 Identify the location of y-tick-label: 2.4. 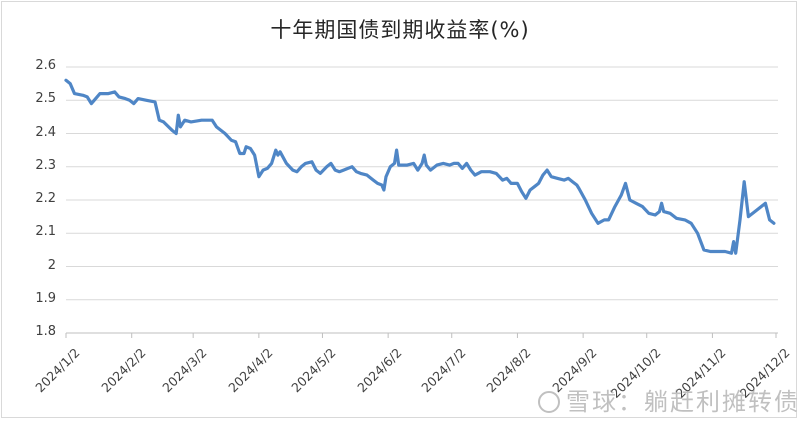
(45, 132).